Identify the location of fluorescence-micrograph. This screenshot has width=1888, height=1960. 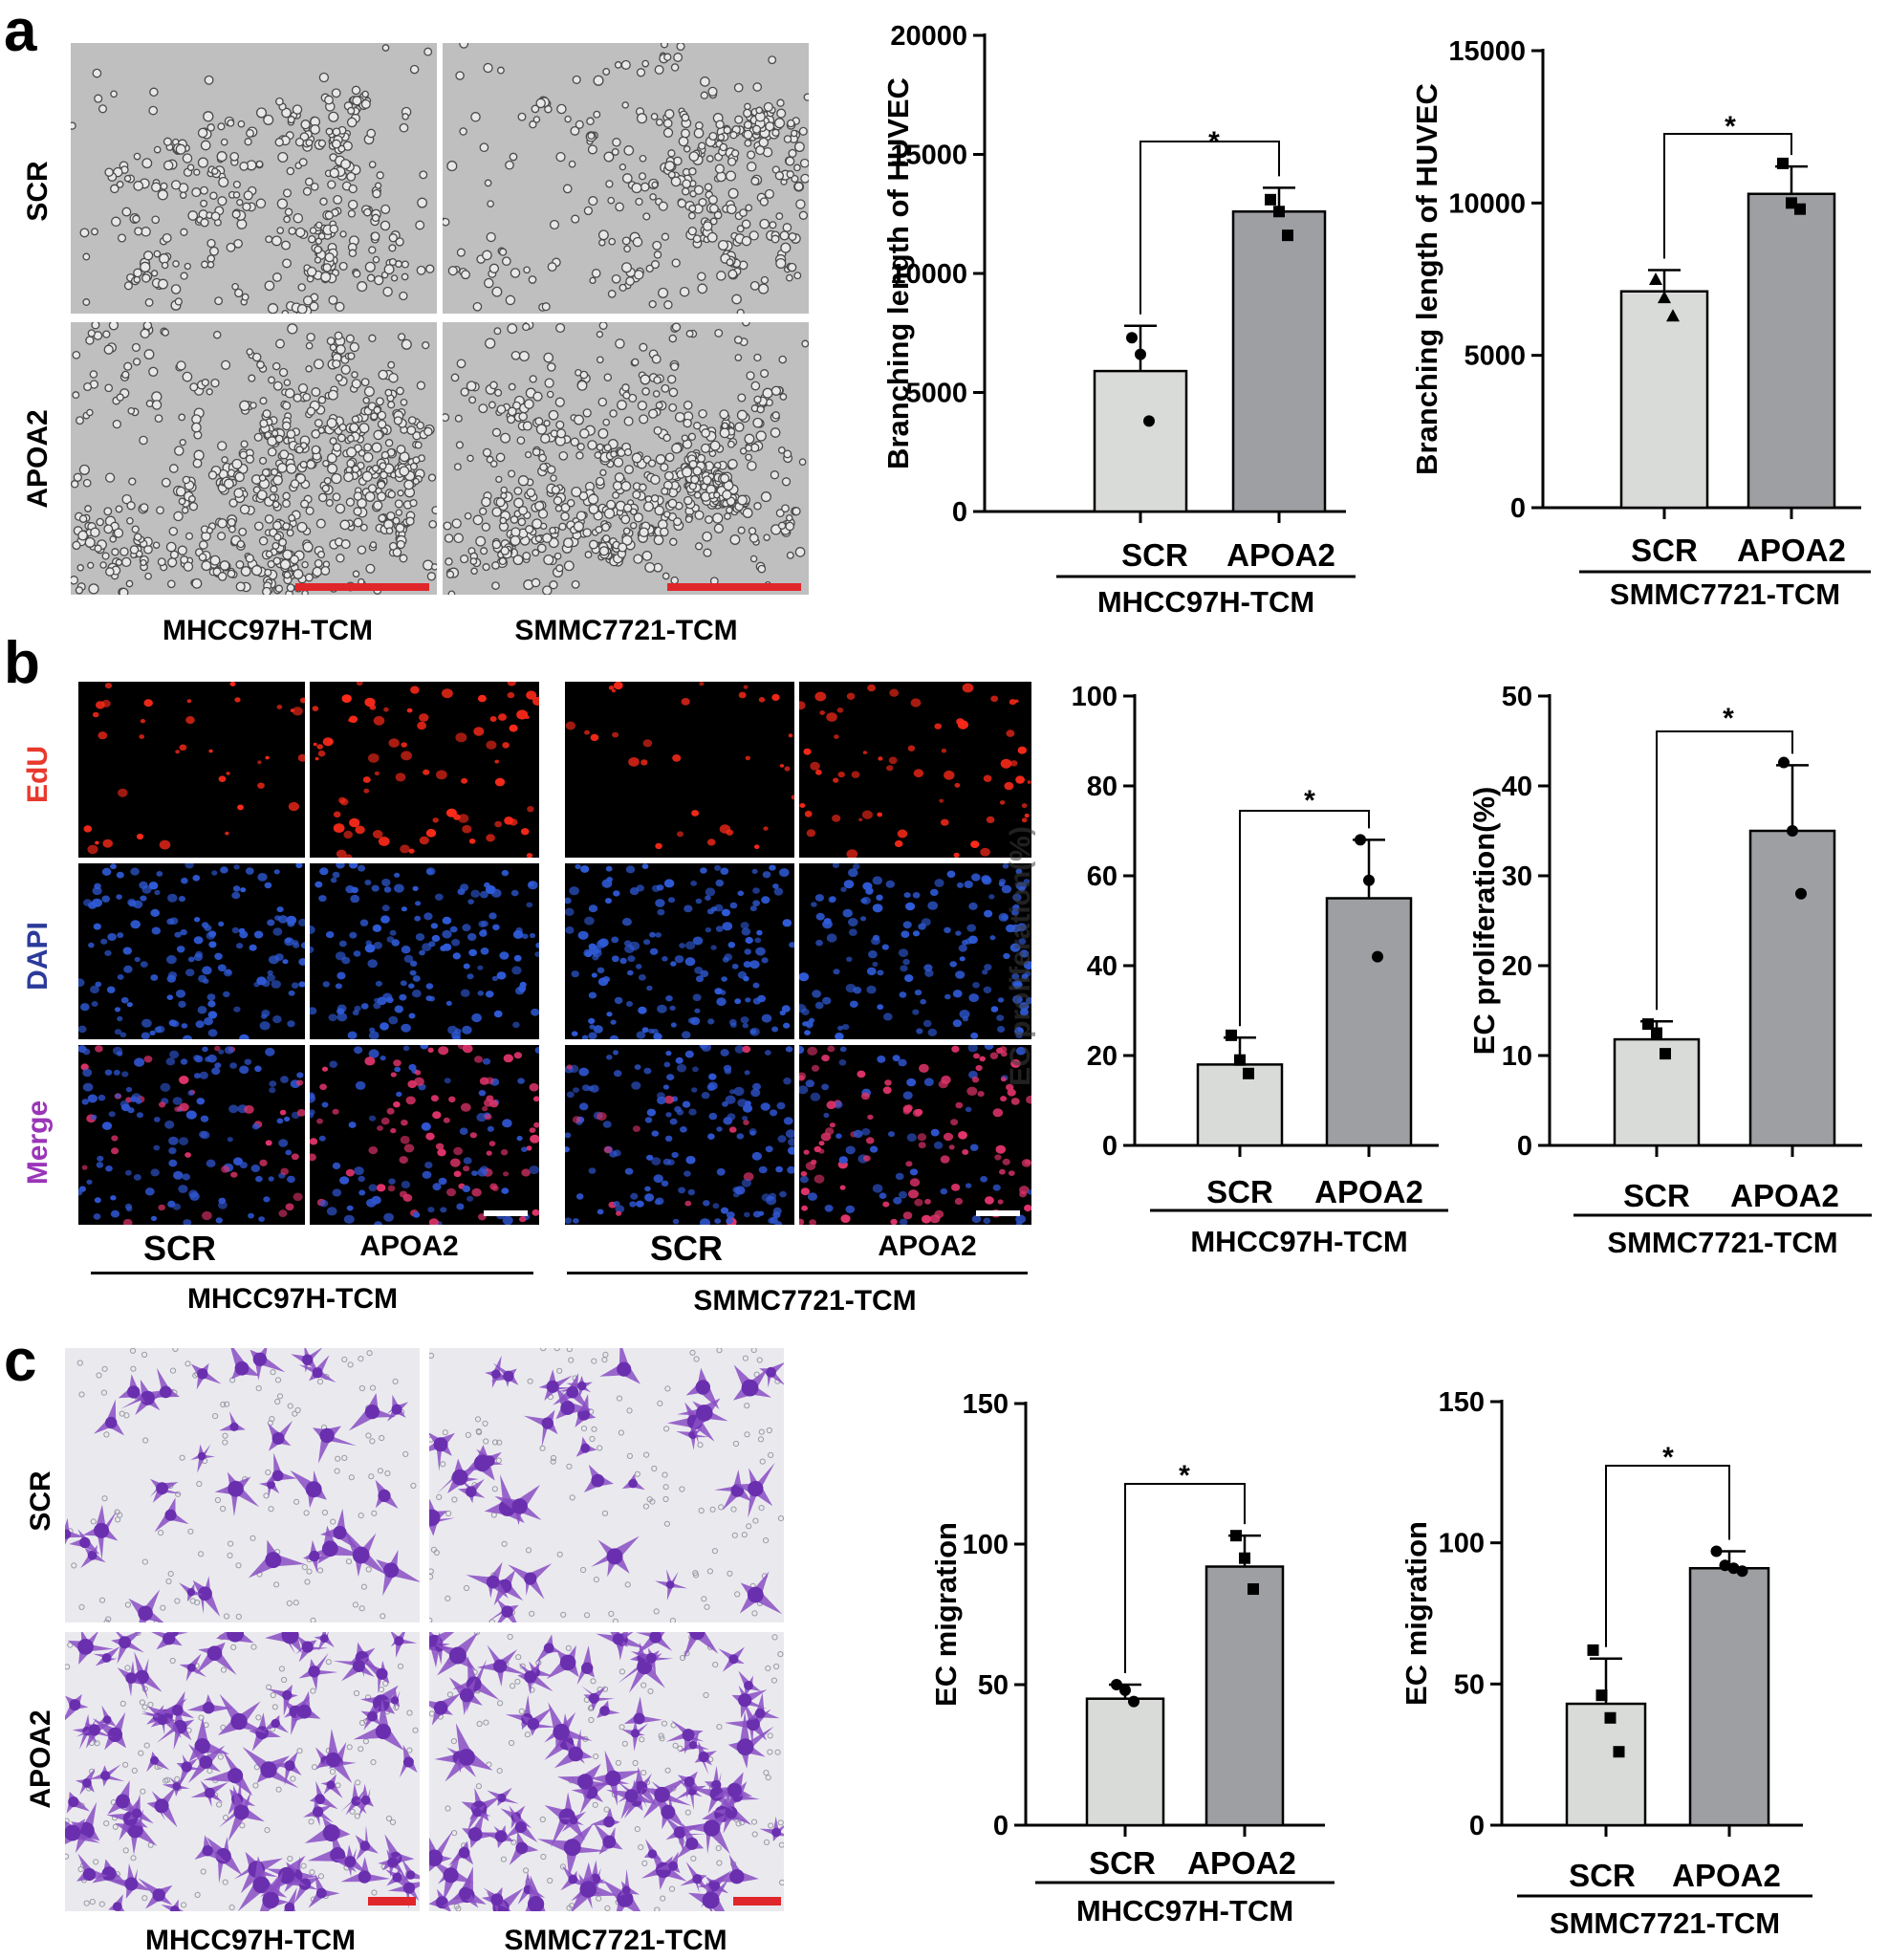
(679, 1135).